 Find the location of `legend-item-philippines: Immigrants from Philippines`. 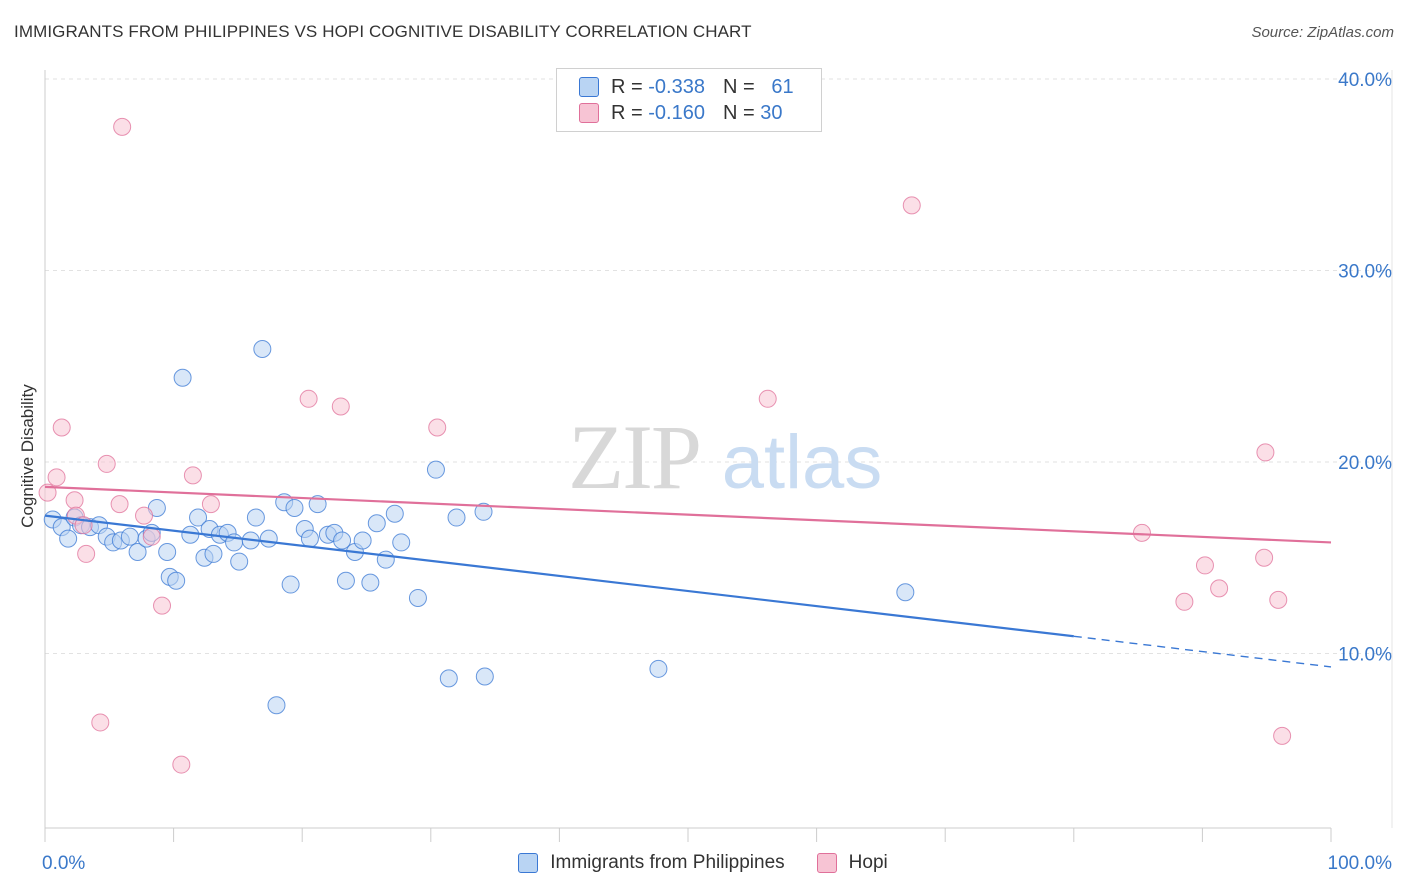

legend-item-philippines: Immigrants from Philippines is located at coordinates (651, 863).